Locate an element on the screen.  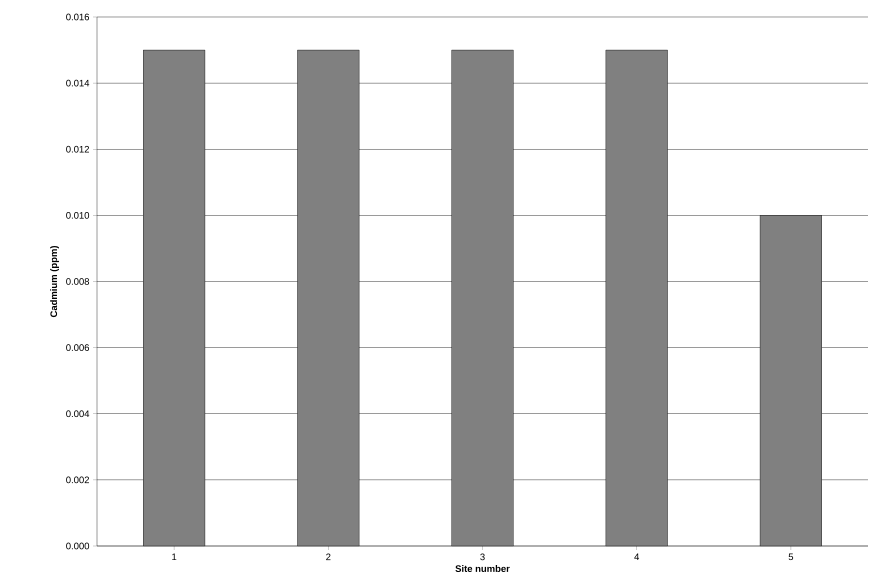
y-tick-label: 0.000 is located at coordinates (78, 546).